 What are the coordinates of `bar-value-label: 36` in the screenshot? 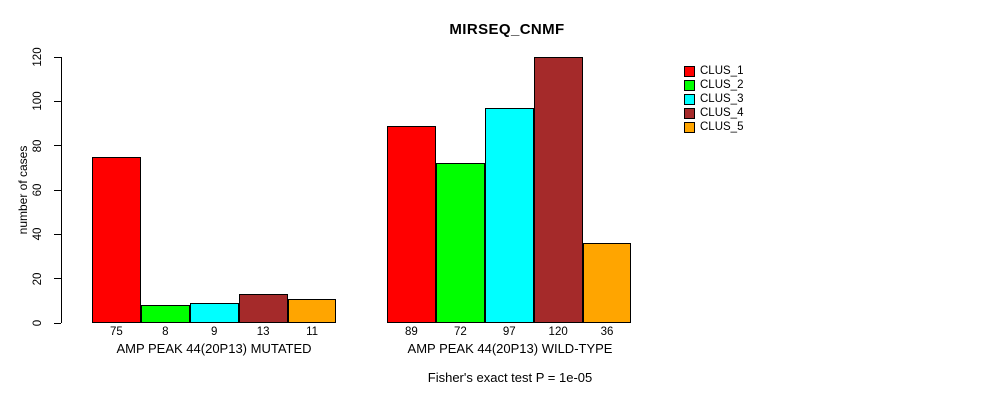 It's located at (607, 332).